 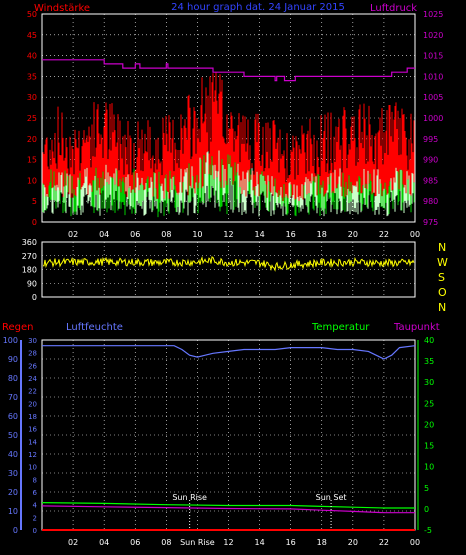 What do you see at coordinates (13, 397) in the screenshot?
I see `rain-tick-label: 70` at bounding box center [13, 397].